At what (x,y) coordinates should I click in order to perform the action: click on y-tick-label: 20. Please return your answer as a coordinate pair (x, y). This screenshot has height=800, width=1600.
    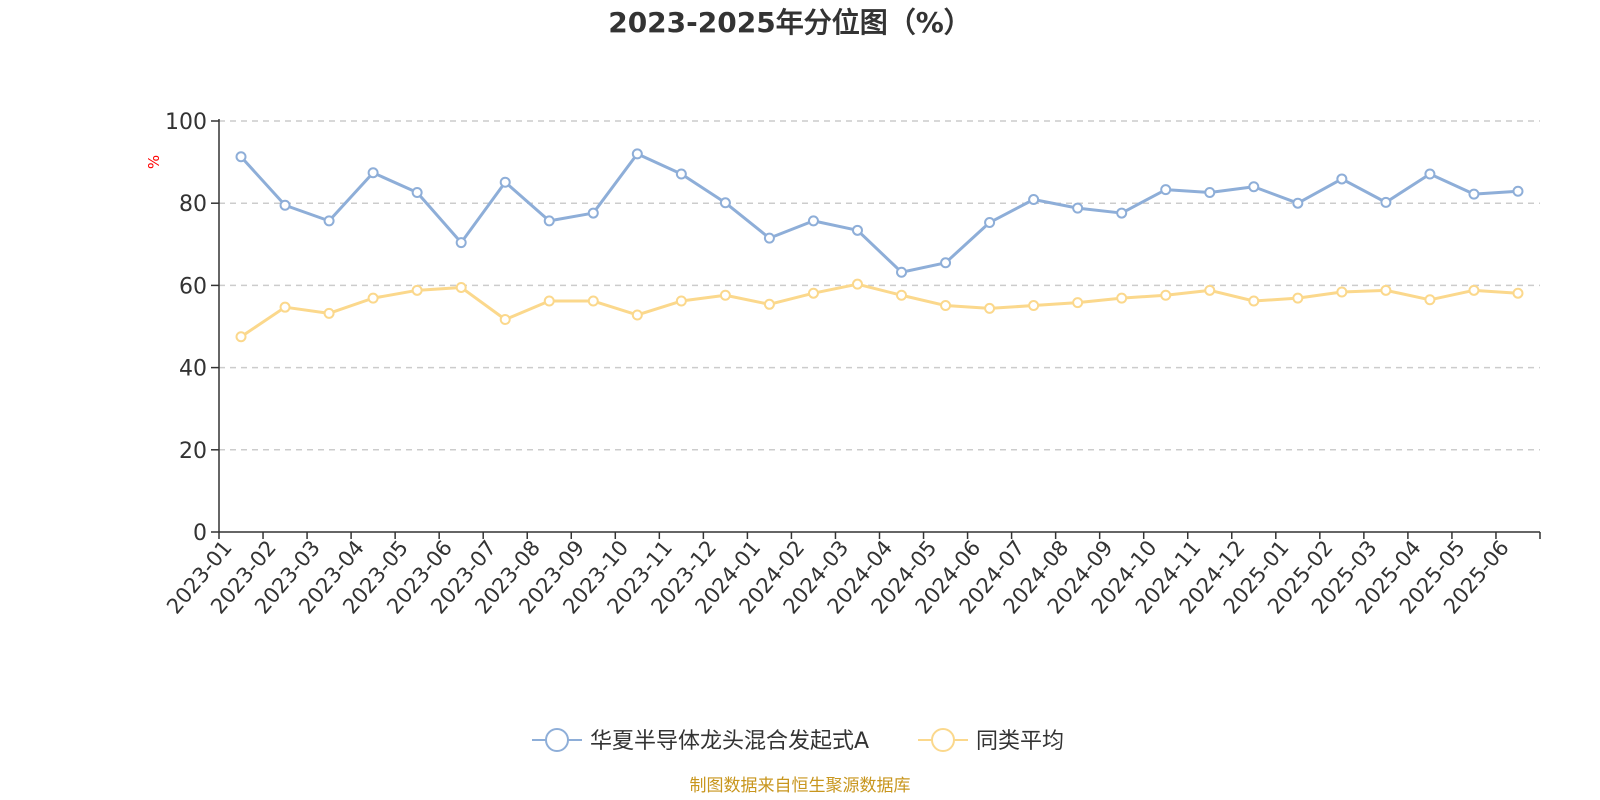
    Looking at the image, I should click on (193, 451).